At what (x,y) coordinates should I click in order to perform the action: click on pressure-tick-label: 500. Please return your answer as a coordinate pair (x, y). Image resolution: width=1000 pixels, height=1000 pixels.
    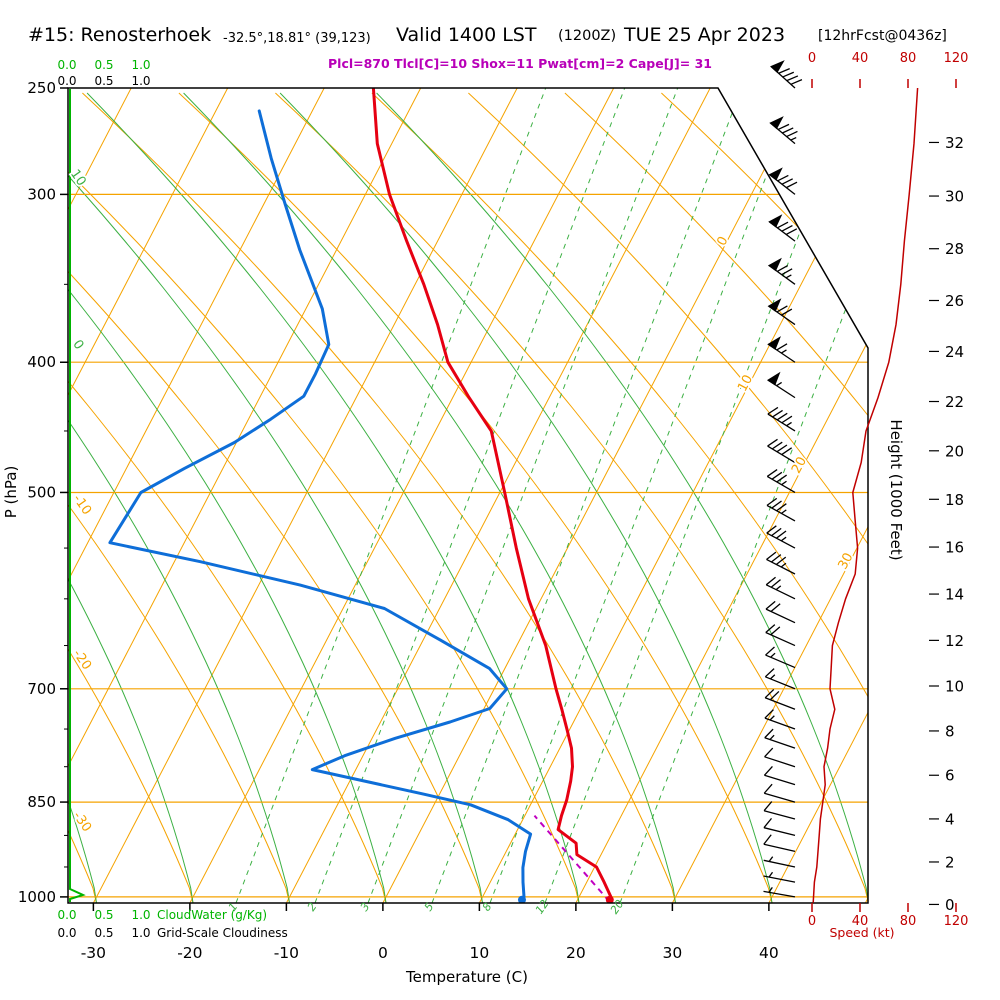
    Looking at the image, I should click on (41, 492).